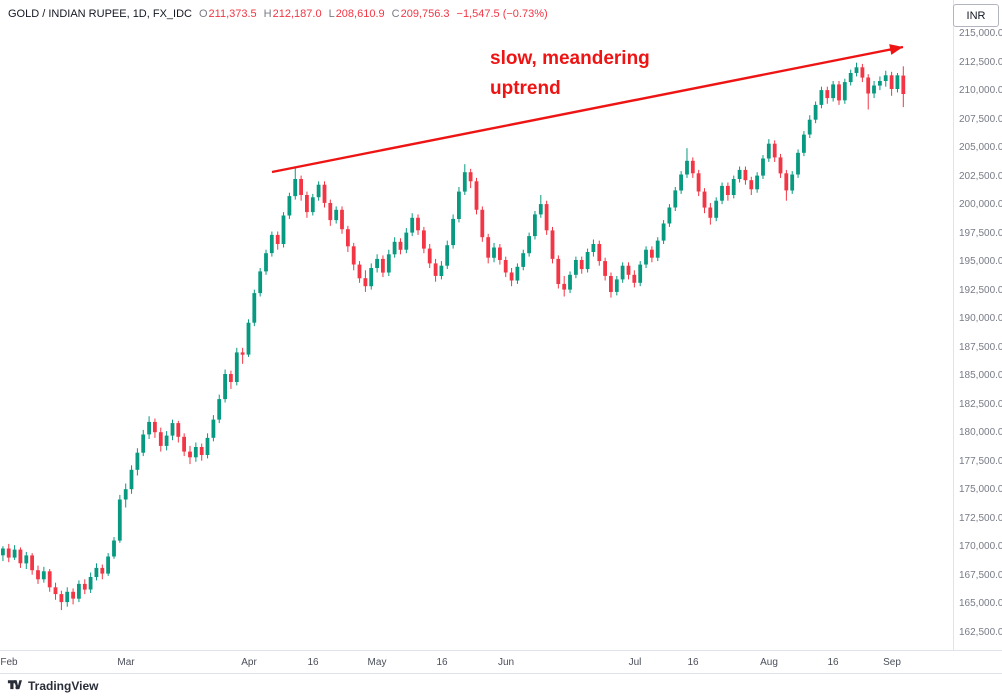  What do you see at coordinates (976, 15) in the screenshot?
I see `currency-unit-button: INR` at bounding box center [976, 15].